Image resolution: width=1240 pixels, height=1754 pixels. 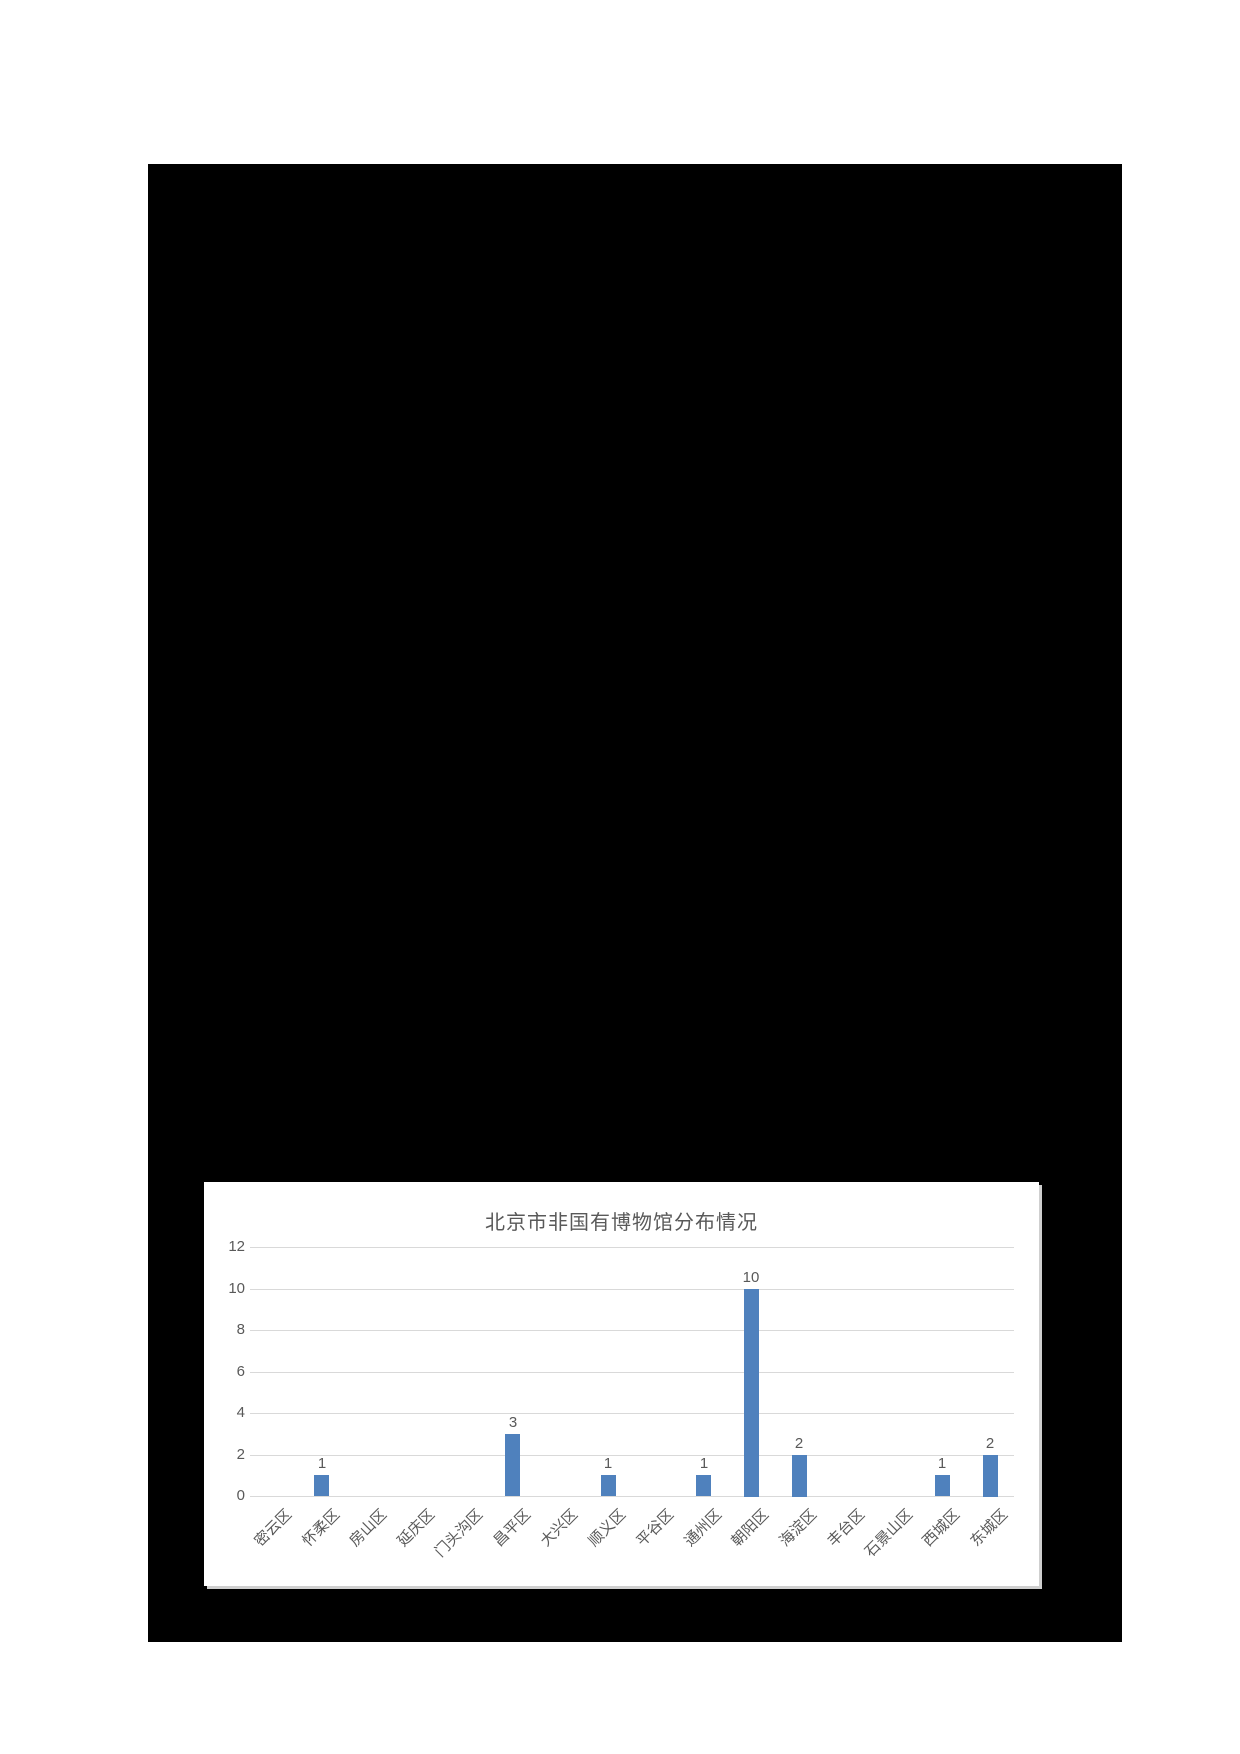 I want to click on y-axis-tick-label: 0, so click(x=240, y=1495).